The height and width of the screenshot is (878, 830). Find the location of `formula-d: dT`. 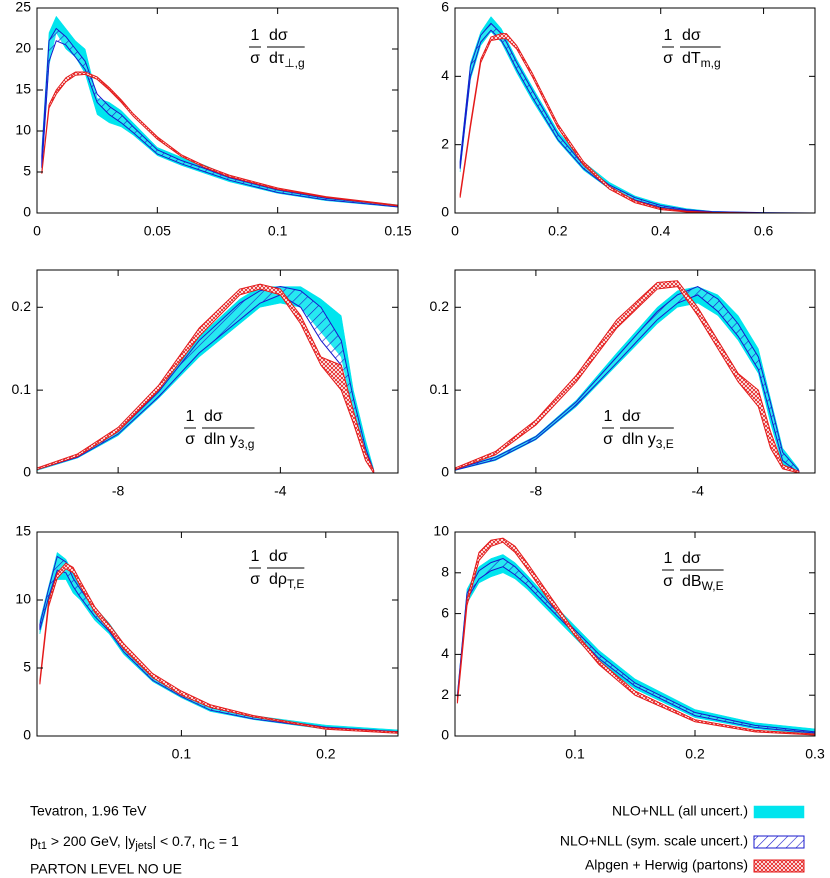

formula-d: dT is located at coordinates (691, 58).